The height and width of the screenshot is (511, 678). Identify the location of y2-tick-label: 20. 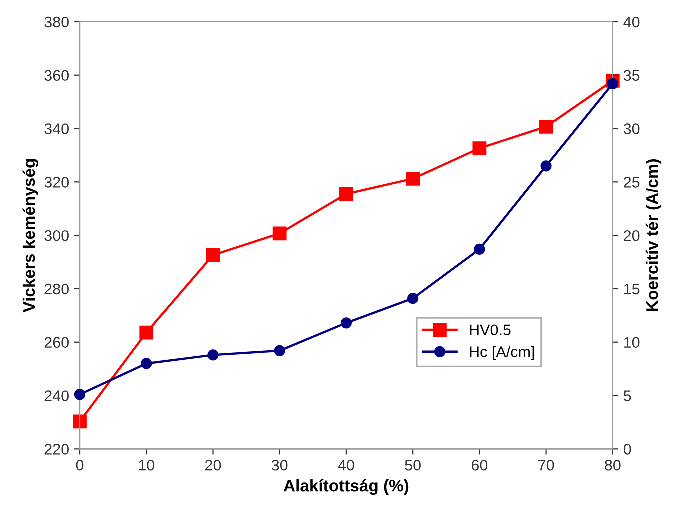
(632, 236).